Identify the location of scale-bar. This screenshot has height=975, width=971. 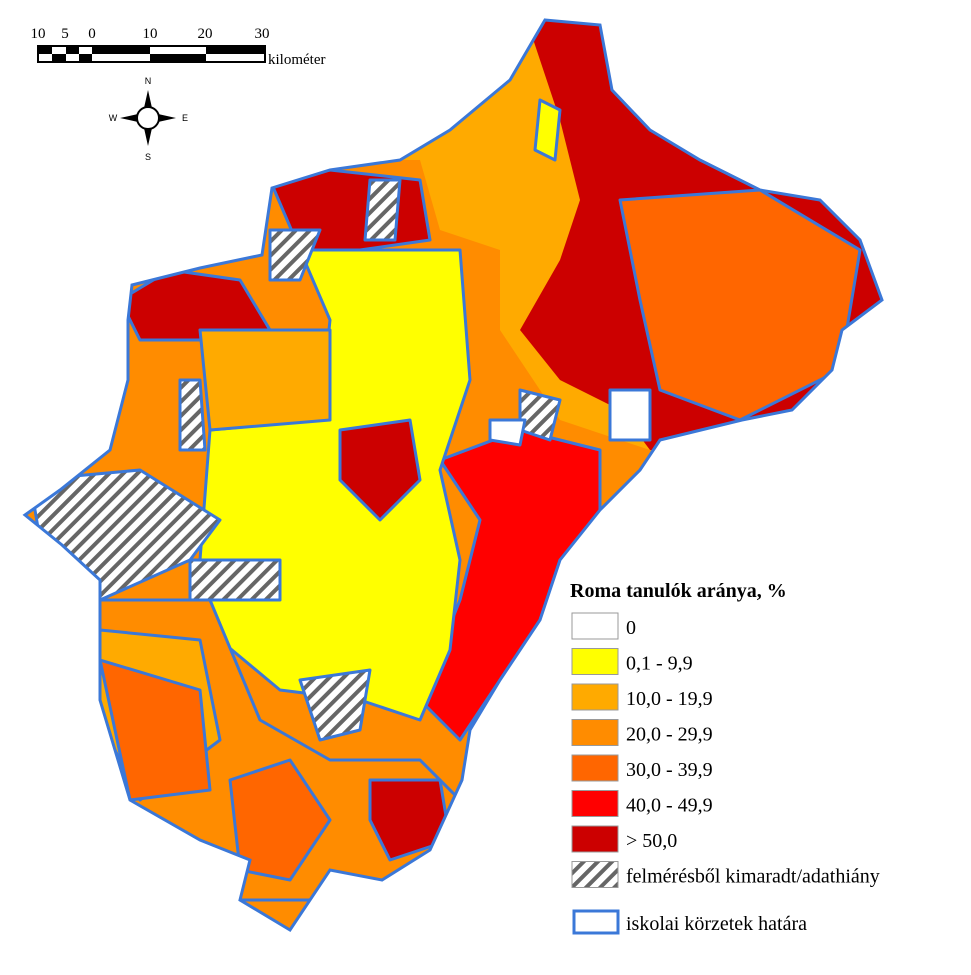
(151, 54).